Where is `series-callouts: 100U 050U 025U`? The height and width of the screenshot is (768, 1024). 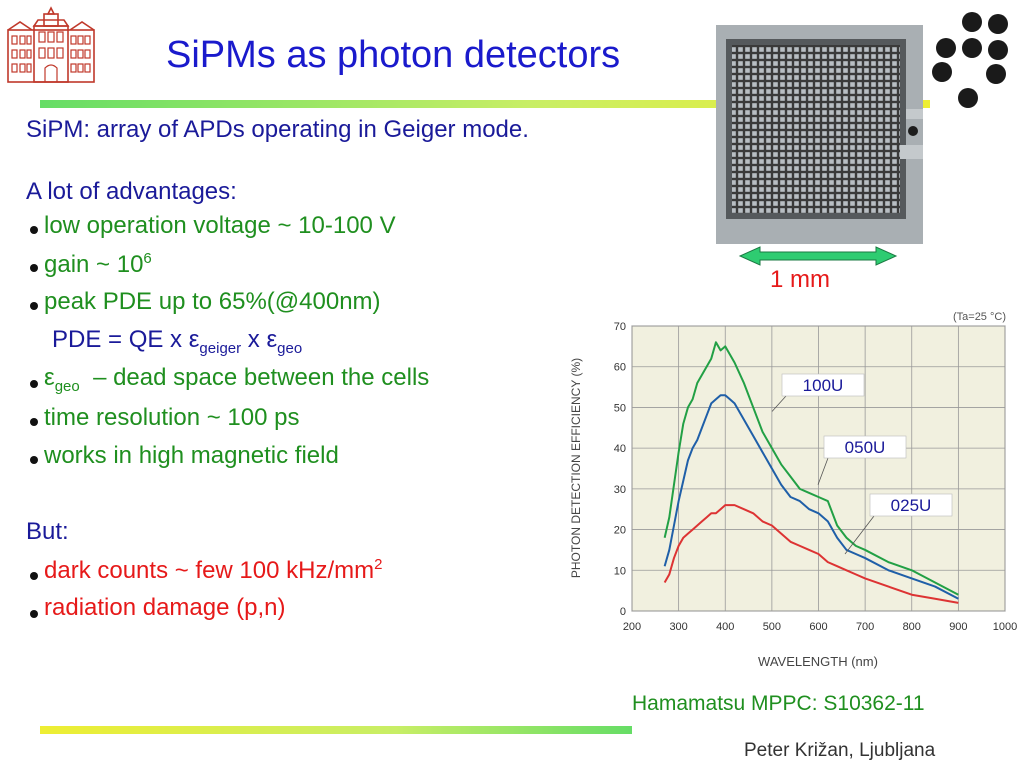 series-callouts: 100U 050U 025U is located at coordinates (862, 464).